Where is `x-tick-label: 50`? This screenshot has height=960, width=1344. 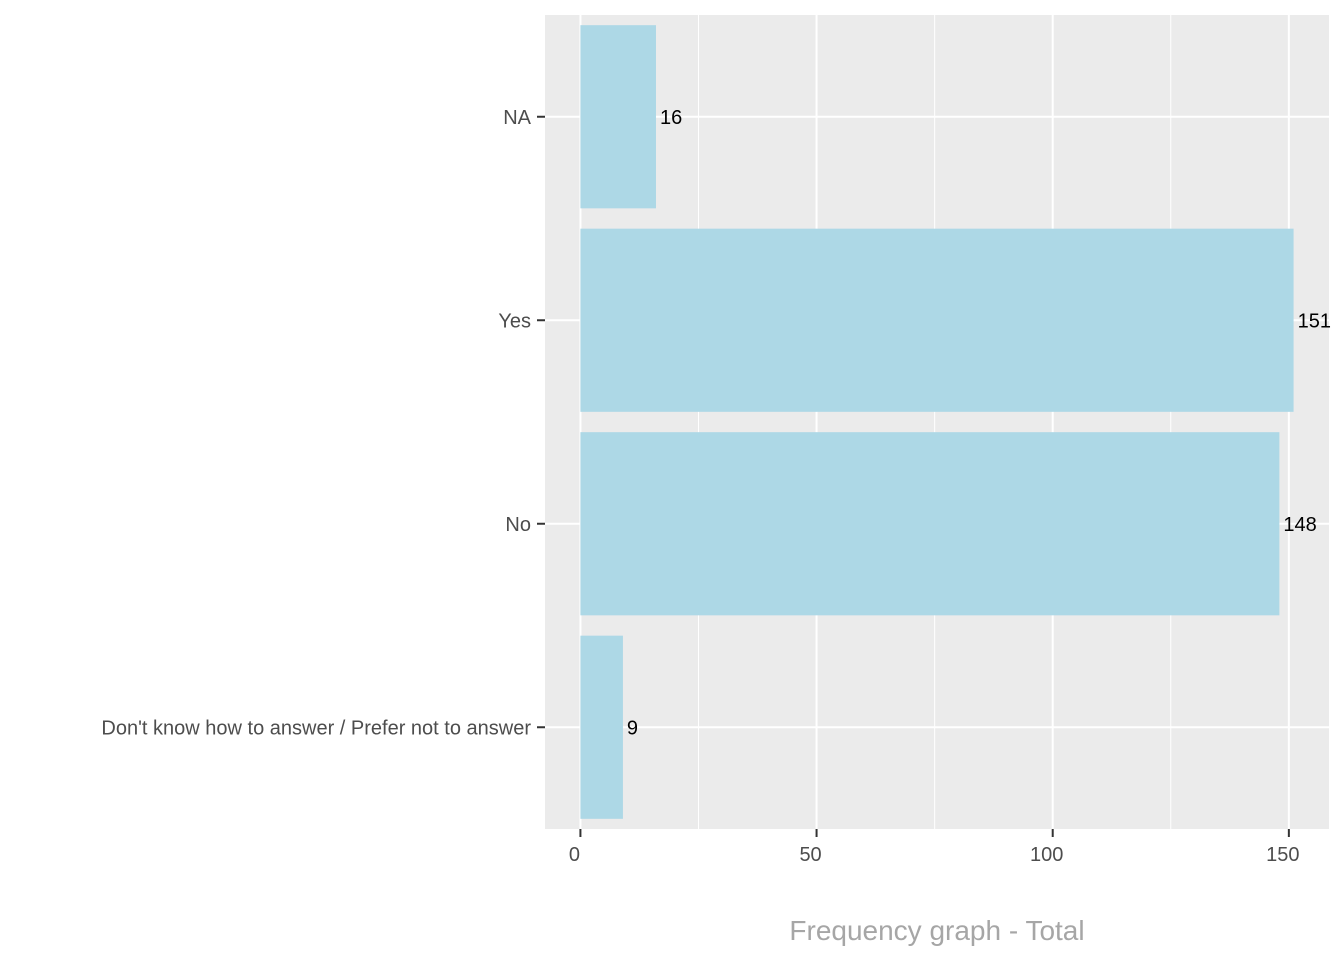
x-tick-label: 50 is located at coordinates (810, 855).